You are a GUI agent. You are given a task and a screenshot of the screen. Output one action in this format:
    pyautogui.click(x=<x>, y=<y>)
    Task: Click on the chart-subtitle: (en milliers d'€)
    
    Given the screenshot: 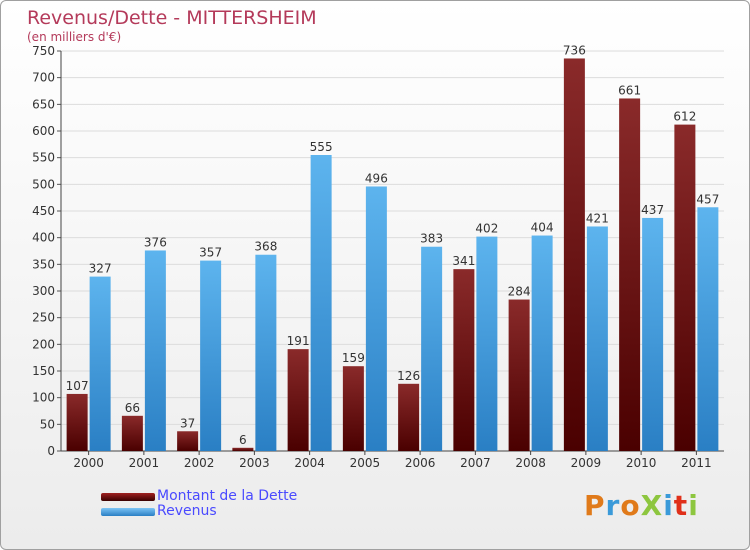 What is the action you would take?
    pyautogui.click(x=74, y=37)
    